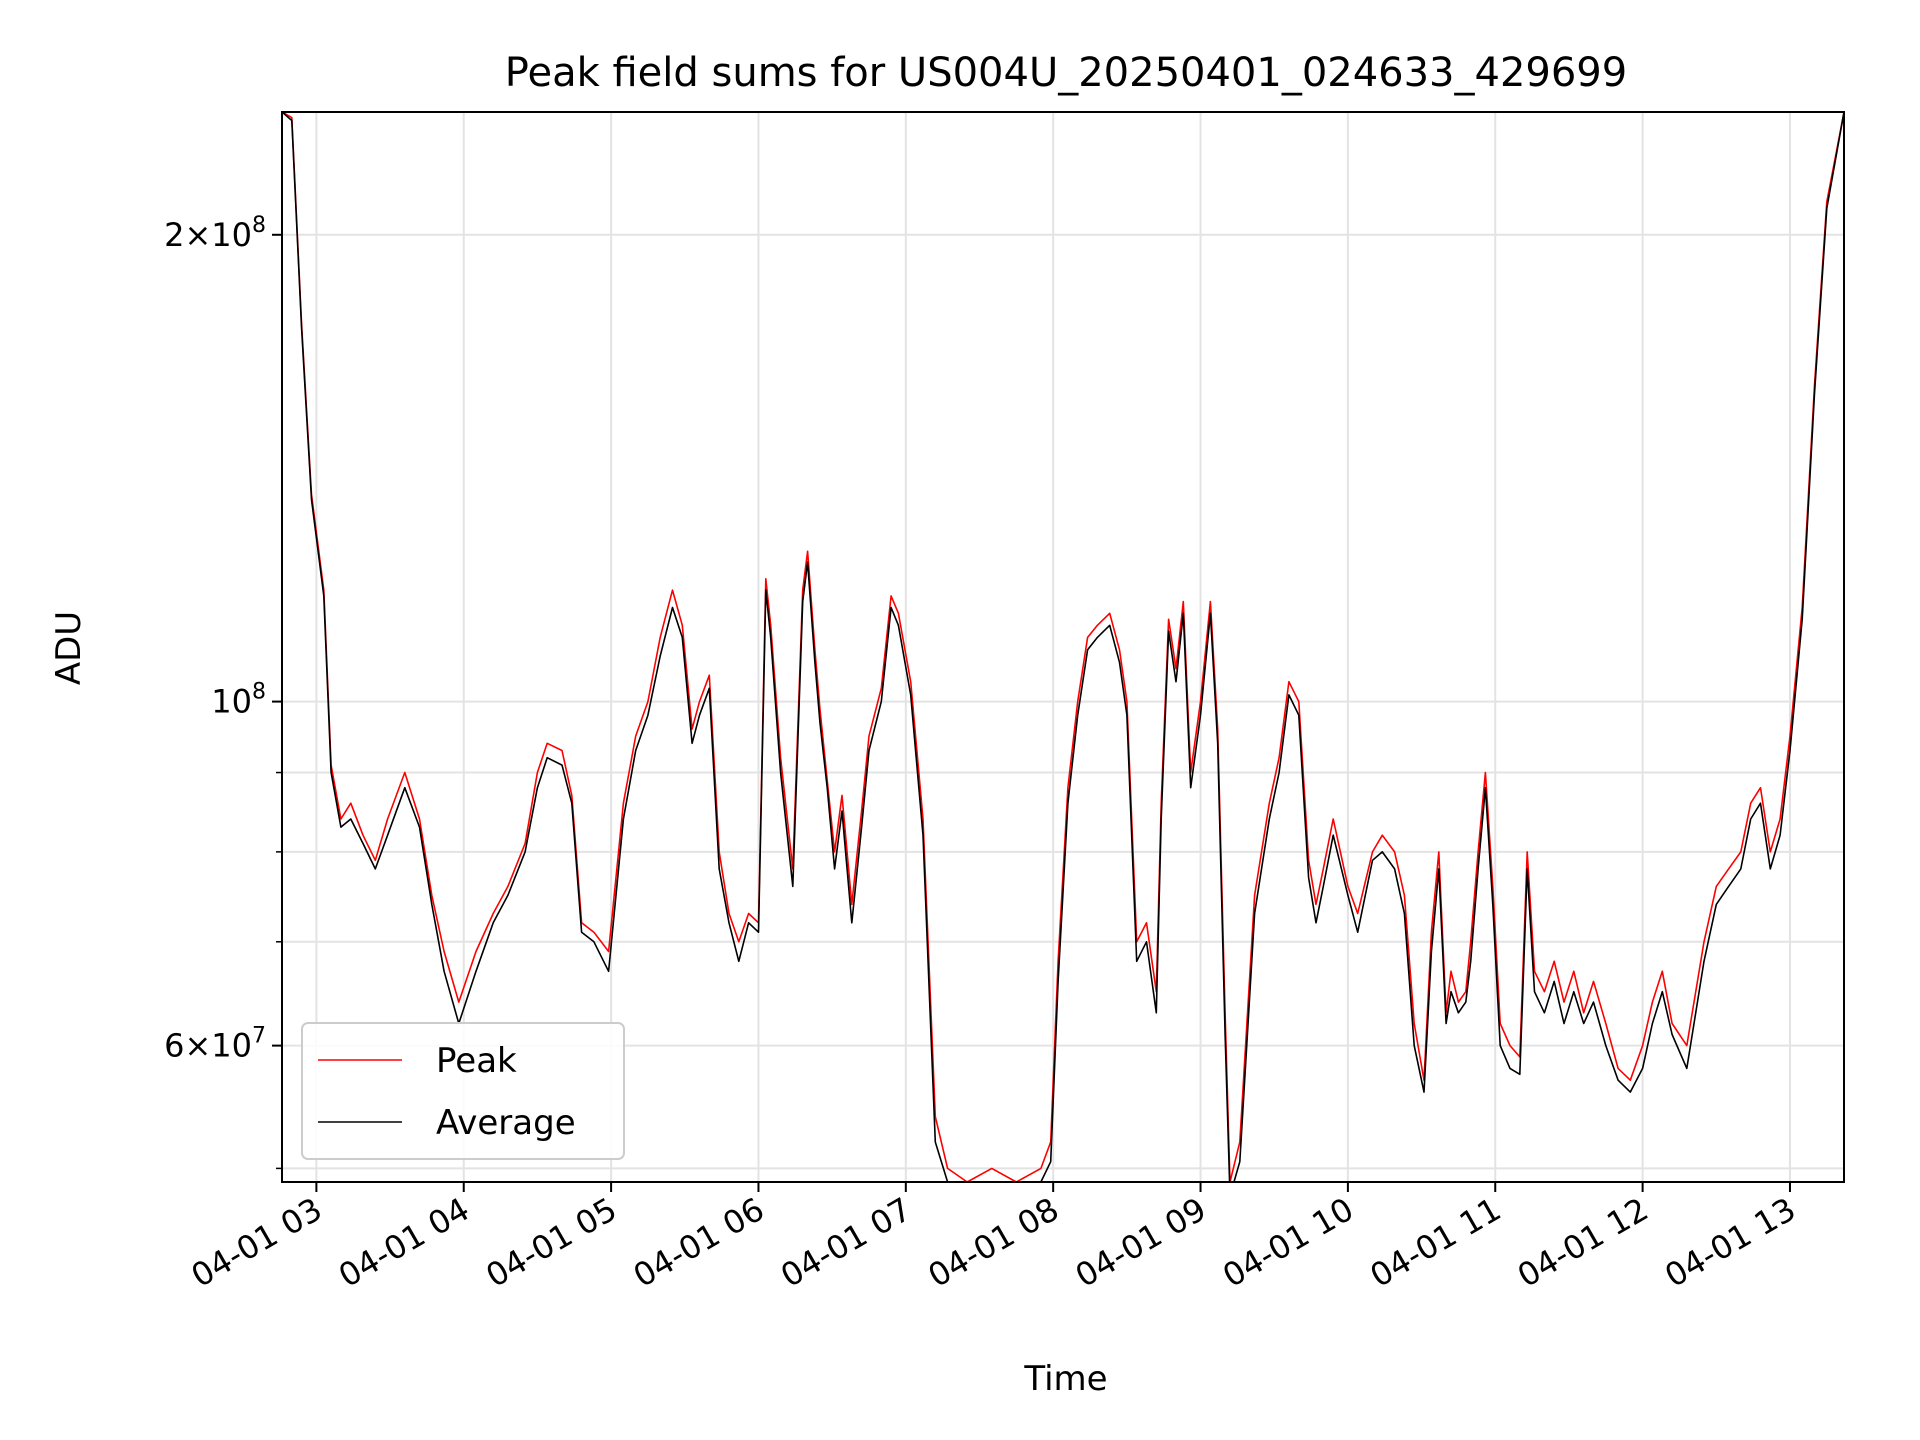  What do you see at coordinates (215, 233) in the screenshot?
I see `y-tick-label: 2×108` at bounding box center [215, 233].